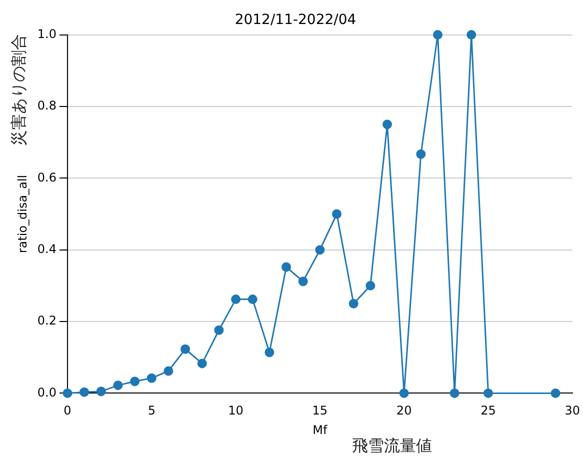 The image size is (583, 456). What do you see at coordinates (22, 214) in the screenshot?
I see `y-axis-title: ratio_disa_all` at bounding box center [22, 214].